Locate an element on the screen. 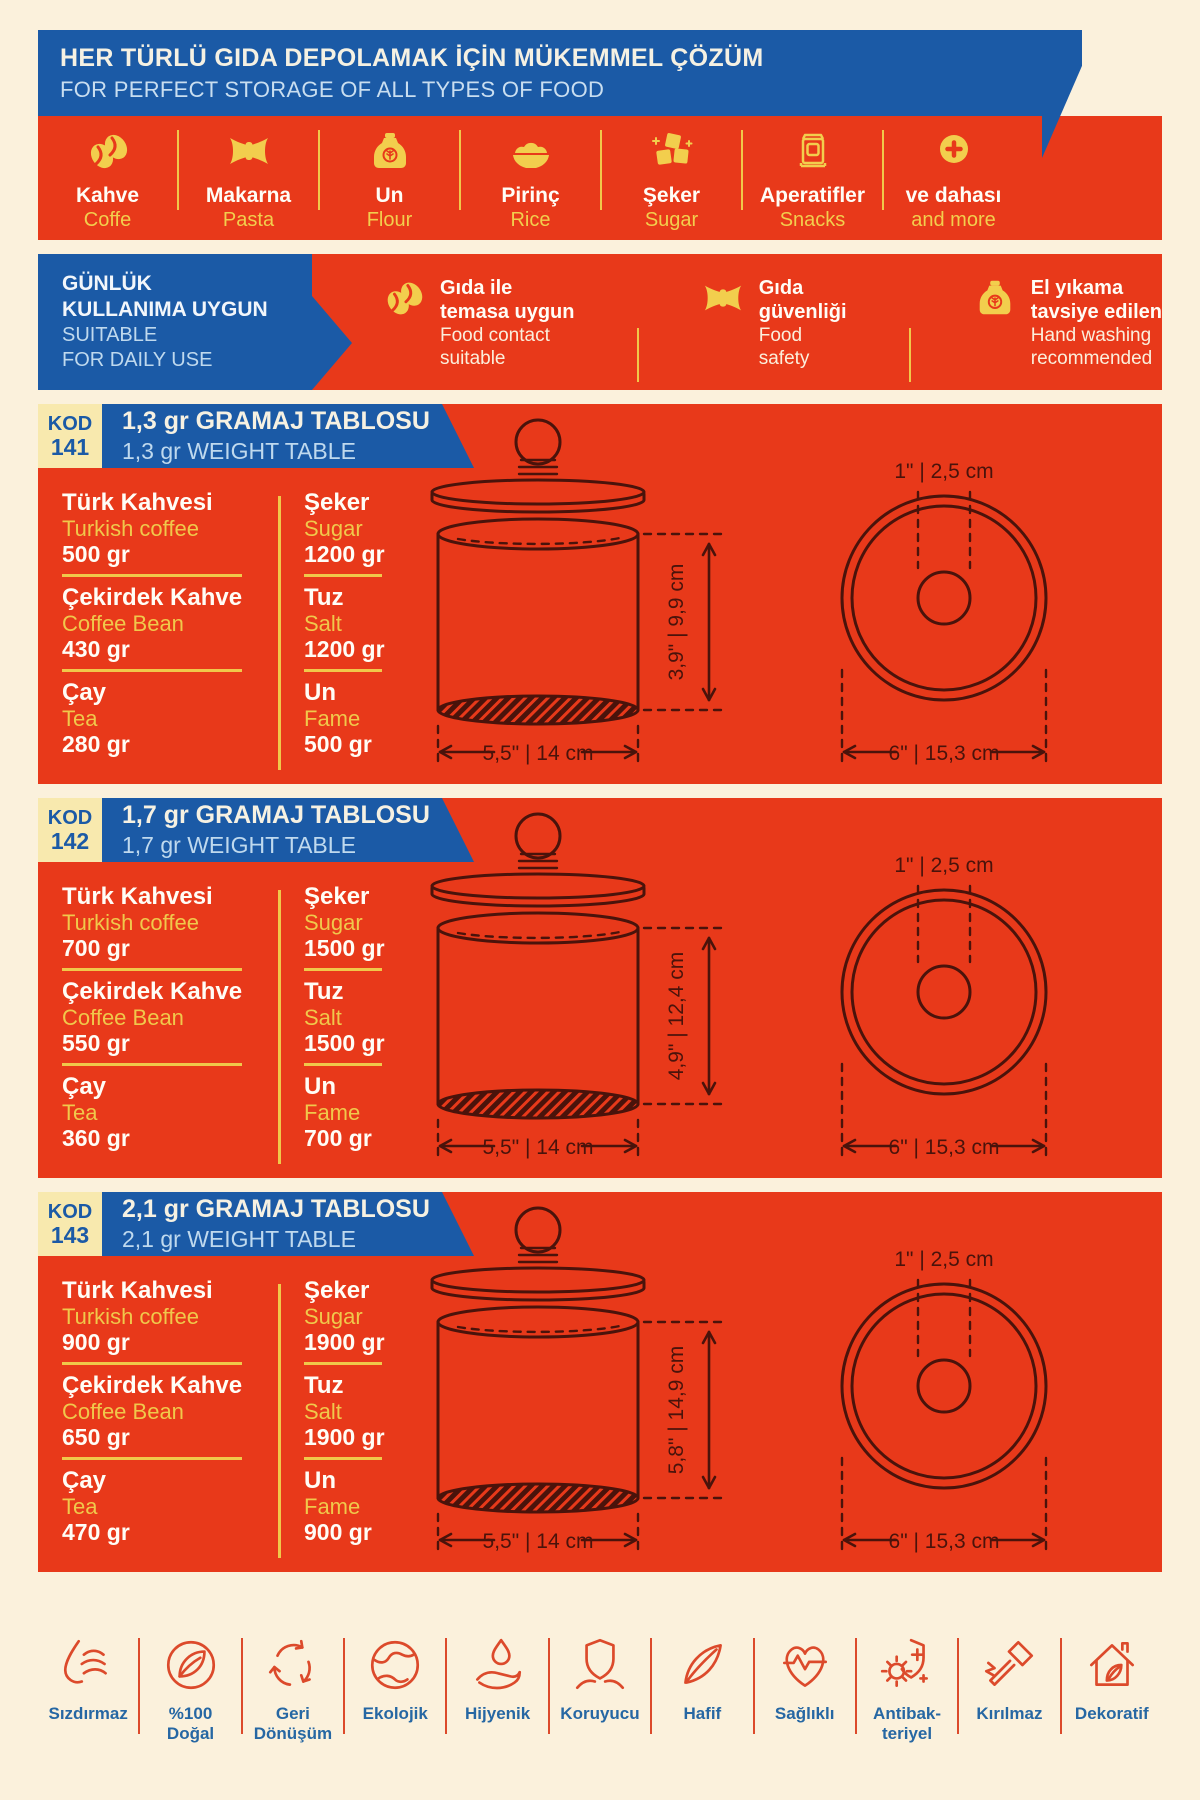  section-title-turkish: 2,1 gr GRAMAJ TABLOSU is located at coordinates (276, 1209).